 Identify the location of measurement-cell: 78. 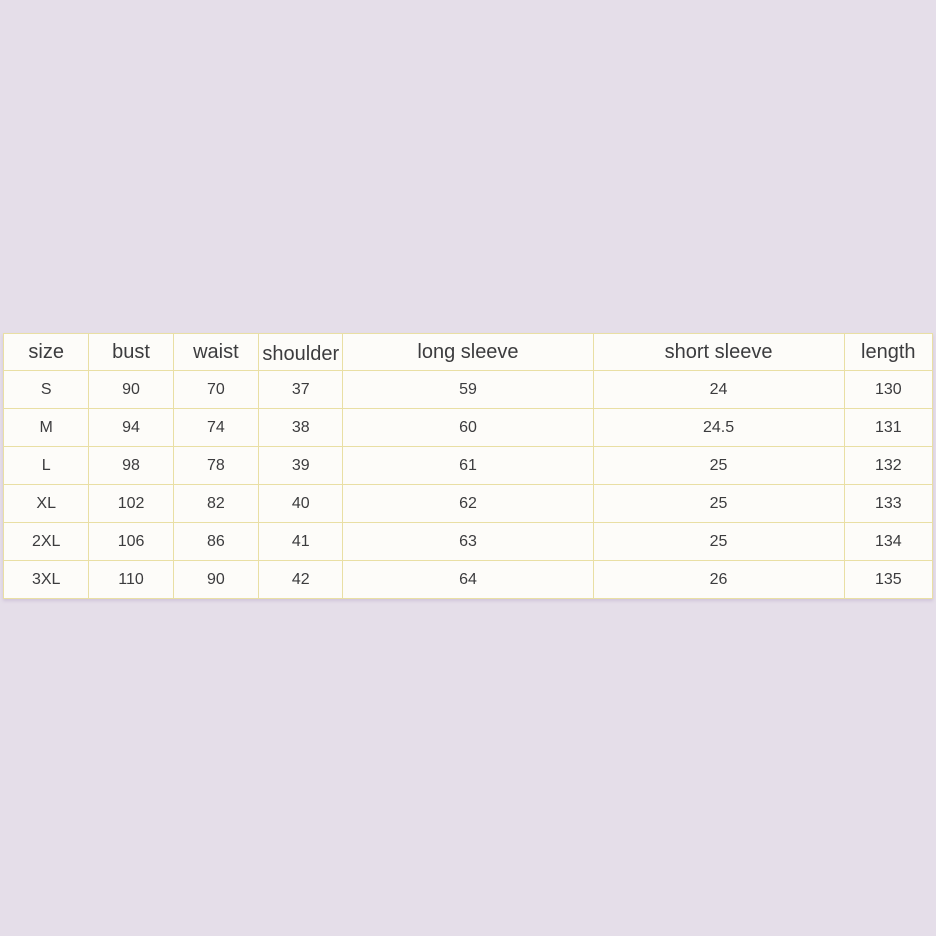
(216, 465).